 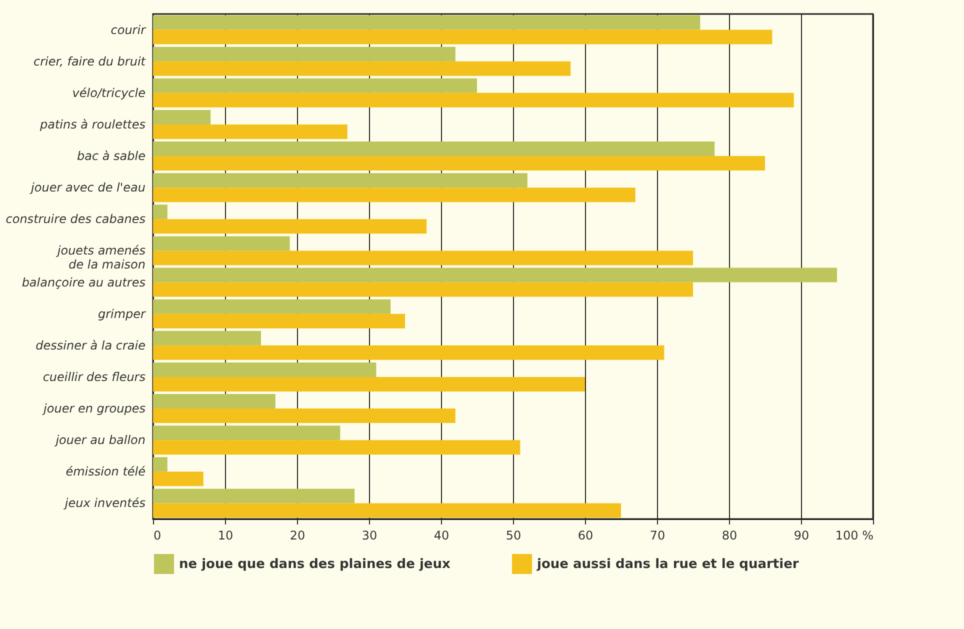 What do you see at coordinates (76, 219) in the screenshot?
I see `y-tick-label: construire des cabanes` at bounding box center [76, 219].